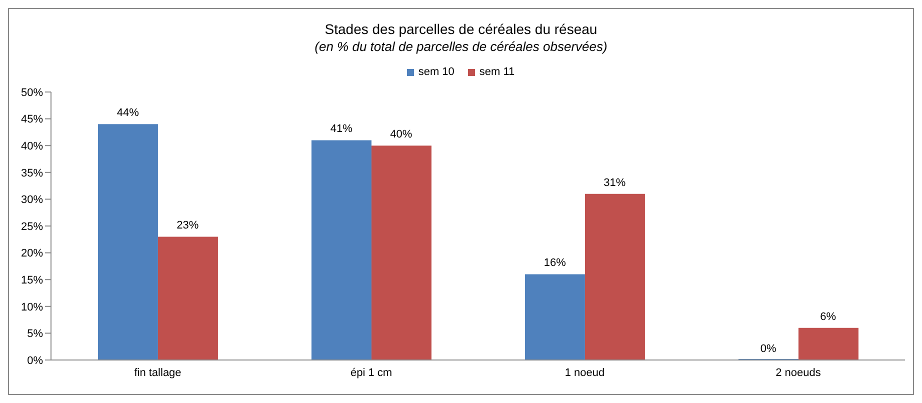 The width and height of the screenshot is (922, 403). I want to click on x-tick-label: 1 noeud, so click(584, 372).